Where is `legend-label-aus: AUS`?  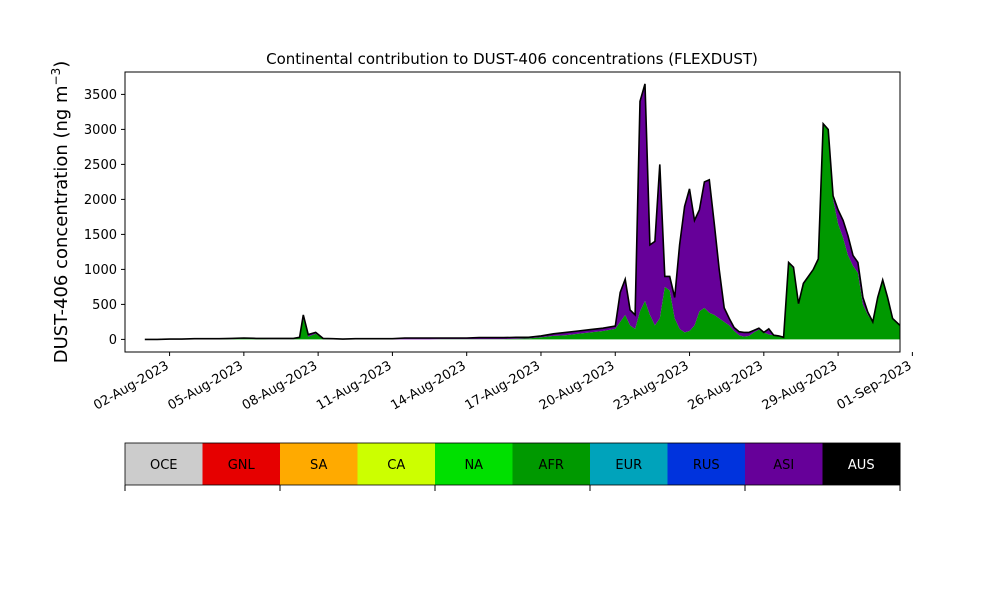
legend-label-aus: AUS is located at coordinates (861, 465).